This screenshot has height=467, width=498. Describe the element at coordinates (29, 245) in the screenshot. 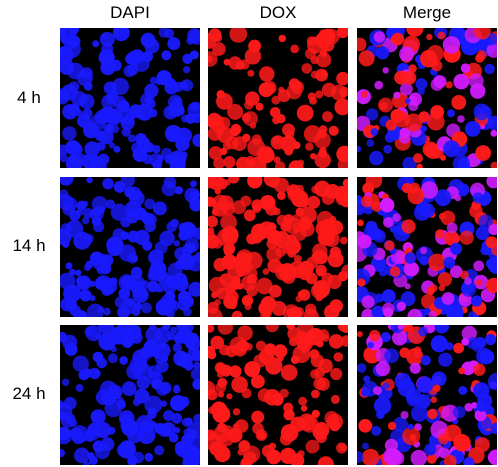

I see `row-label-14h: 14 h` at that location.